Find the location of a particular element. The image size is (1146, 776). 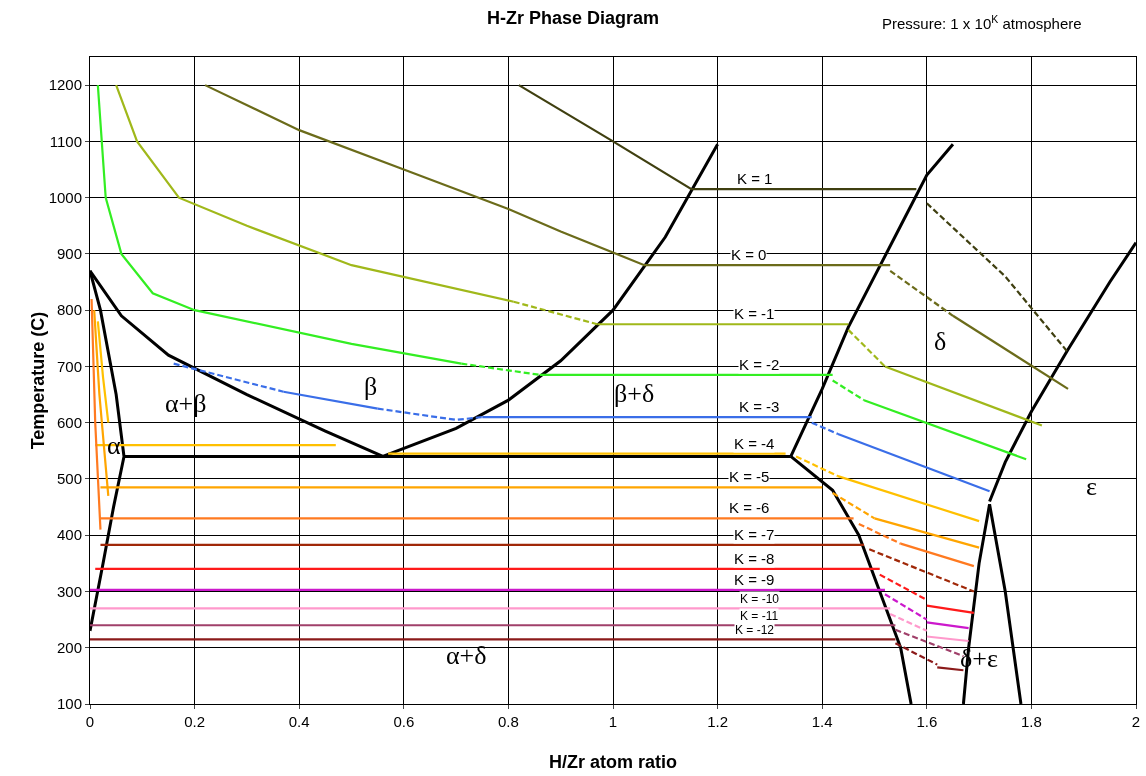

annotation: K = 0 is located at coordinates (749, 254).